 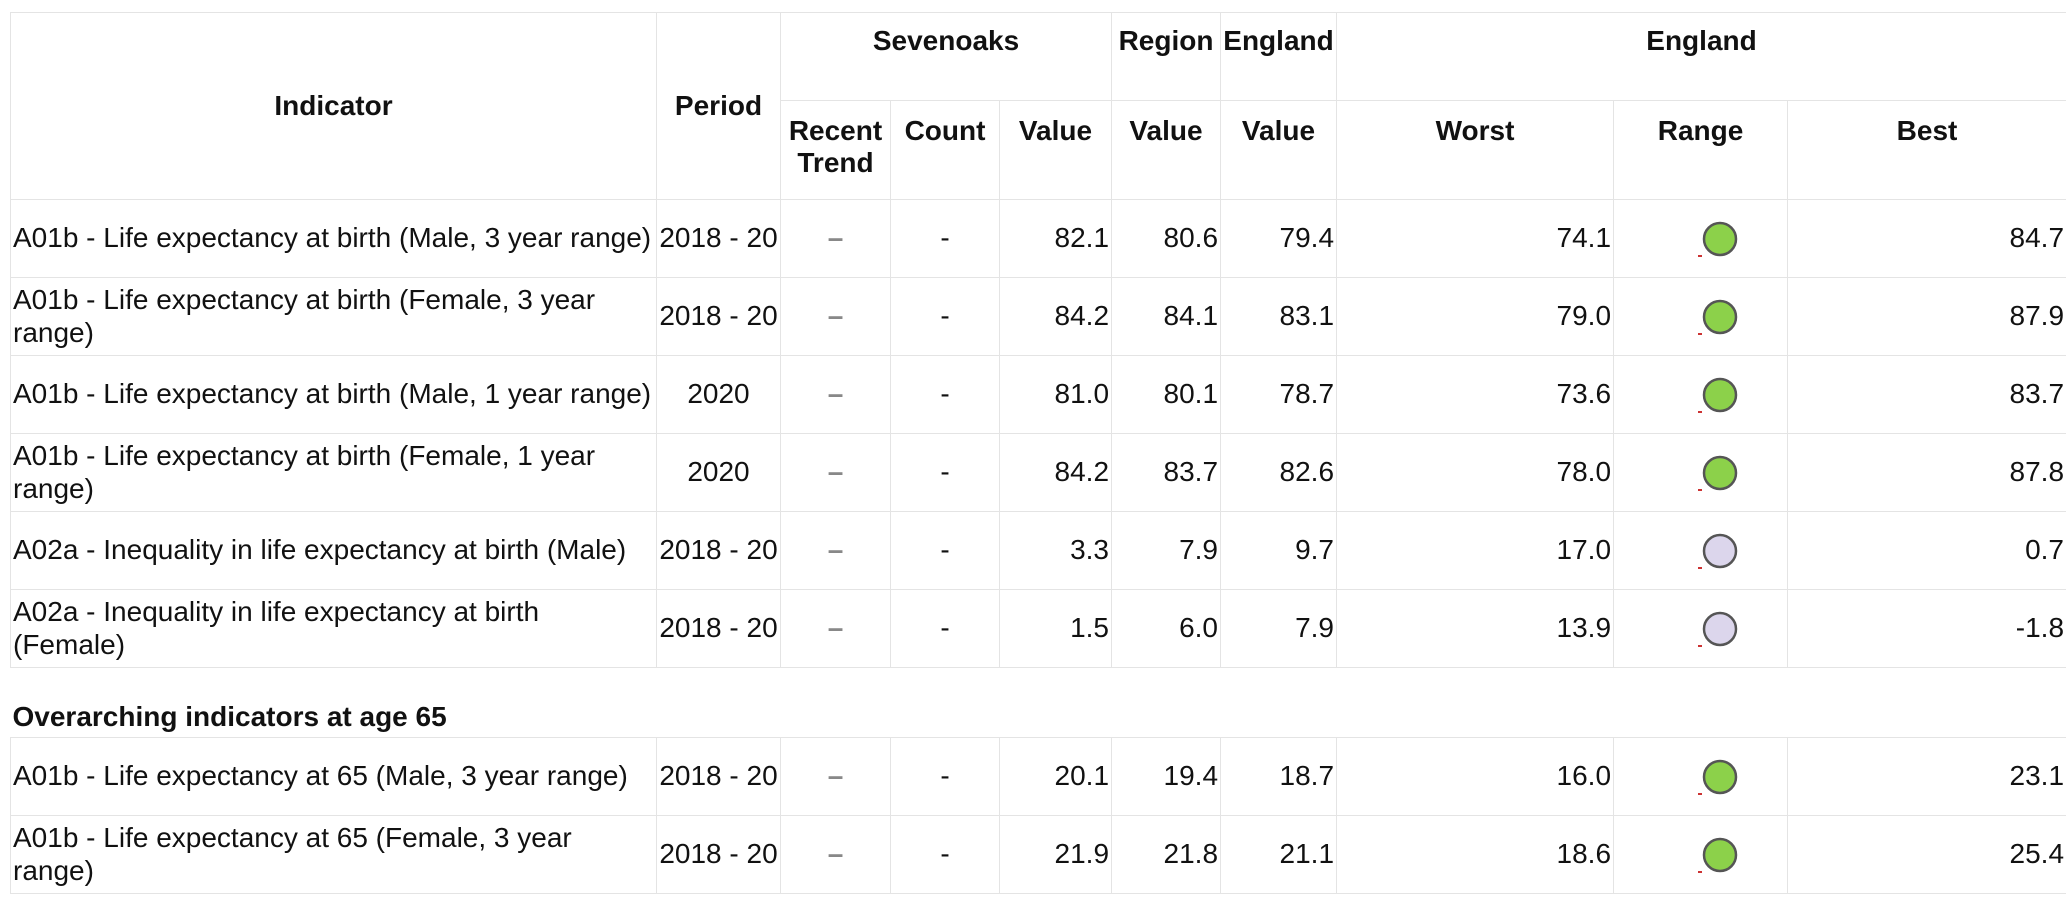 What do you see at coordinates (1475, 316) in the screenshot?
I see `worst-cell: 79.0` at bounding box center [1475, 316].